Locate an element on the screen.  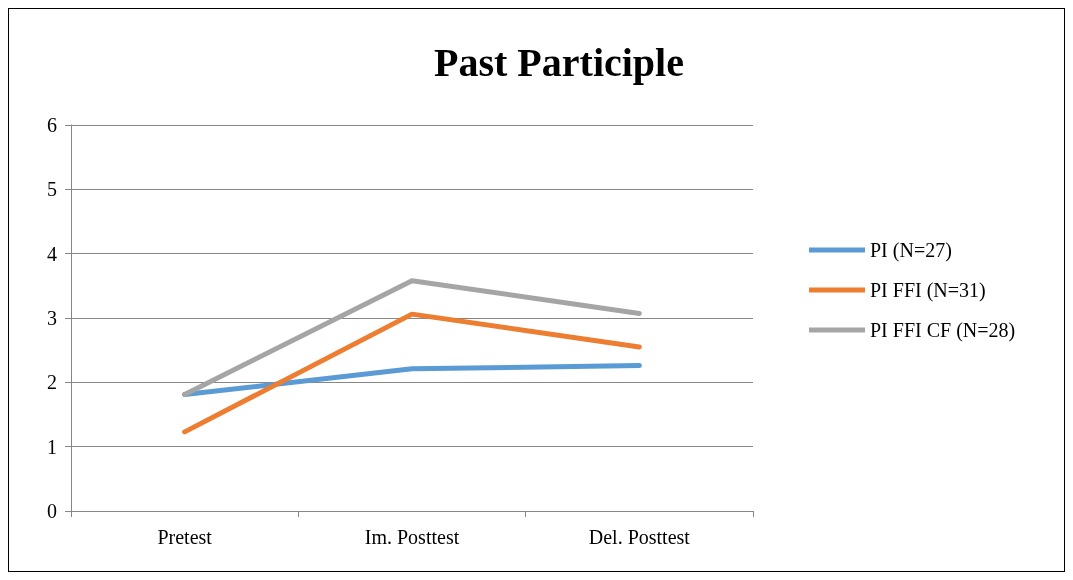
y-tick-label: 5 is located at coordinates (52, 189).